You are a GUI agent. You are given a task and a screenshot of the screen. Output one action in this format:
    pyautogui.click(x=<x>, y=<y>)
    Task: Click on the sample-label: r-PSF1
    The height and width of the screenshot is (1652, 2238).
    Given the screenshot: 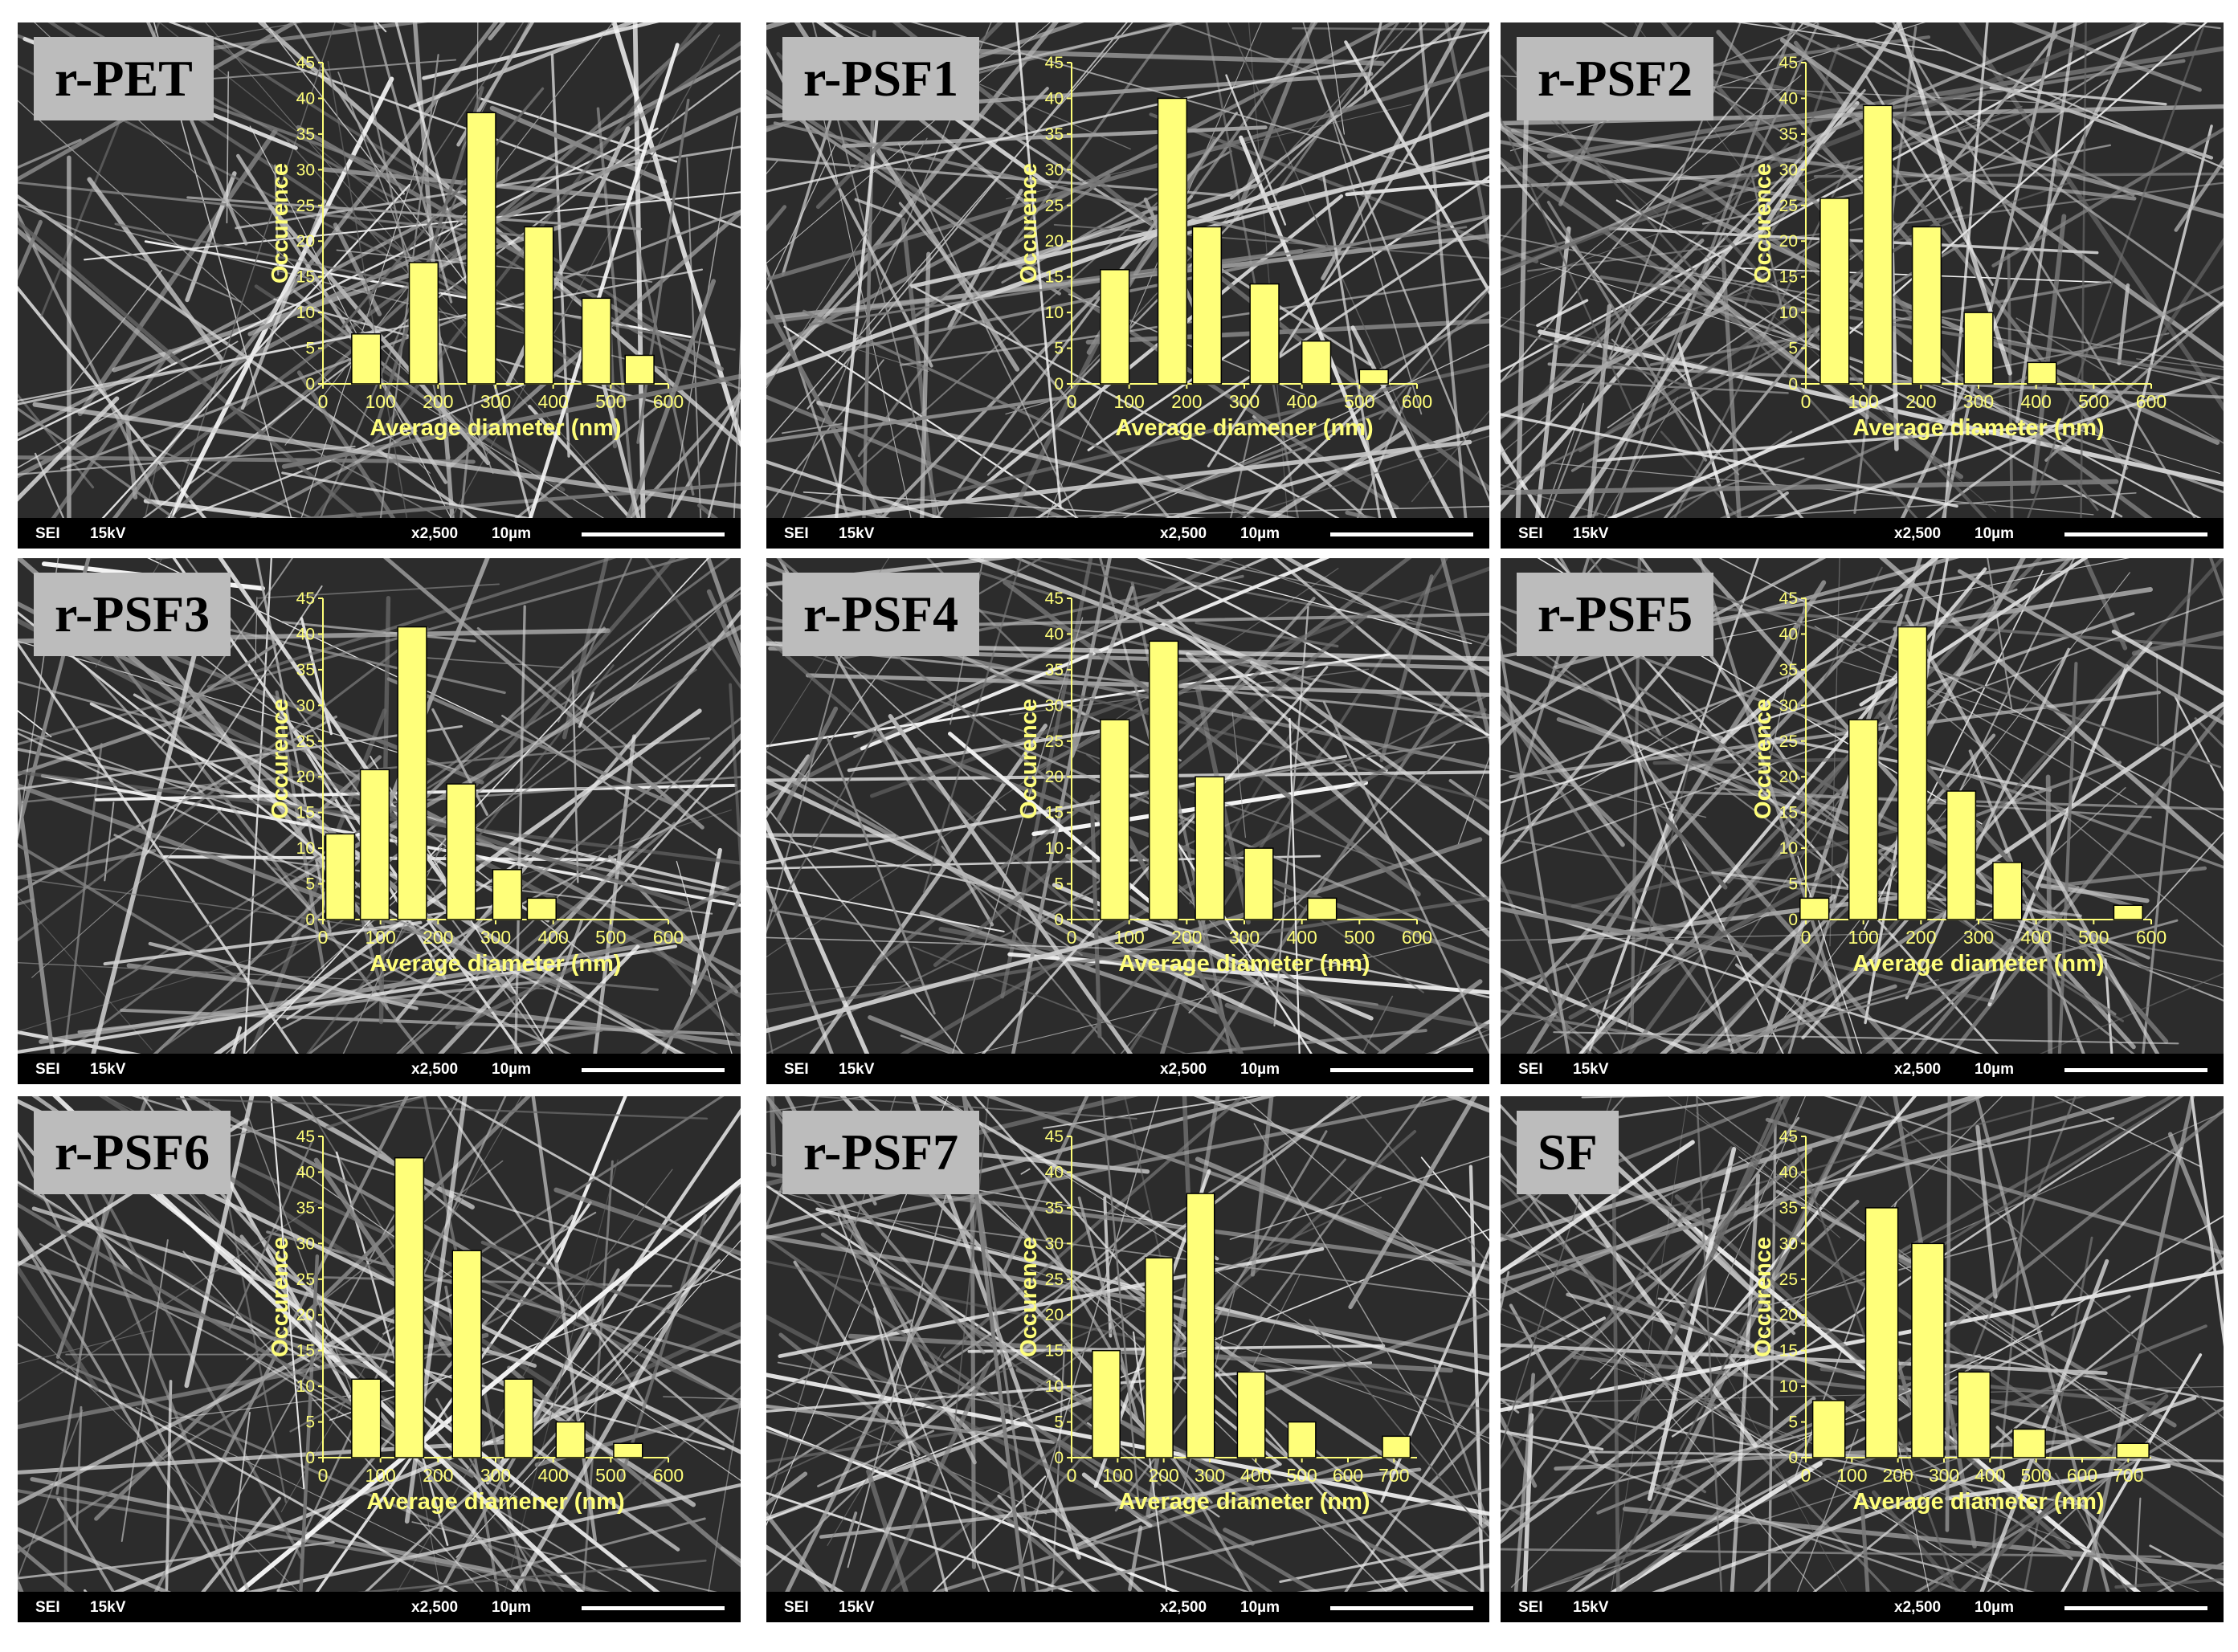 What is the action you would take?
    pyautogui.click(x=881, y=78)
    